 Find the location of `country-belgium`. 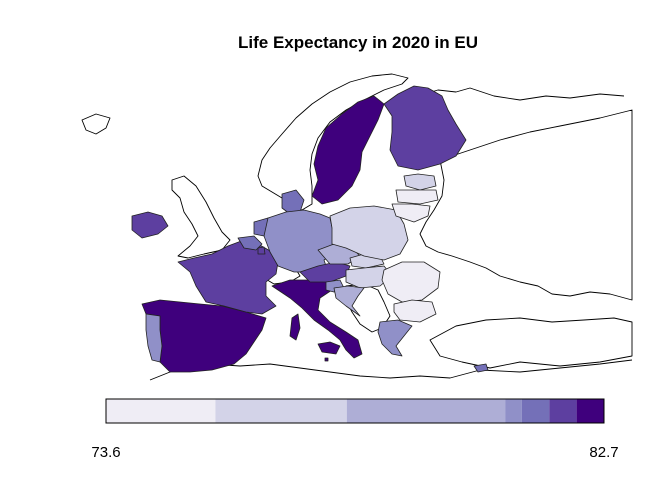

country-belgium is located at coordinates (250, 243).